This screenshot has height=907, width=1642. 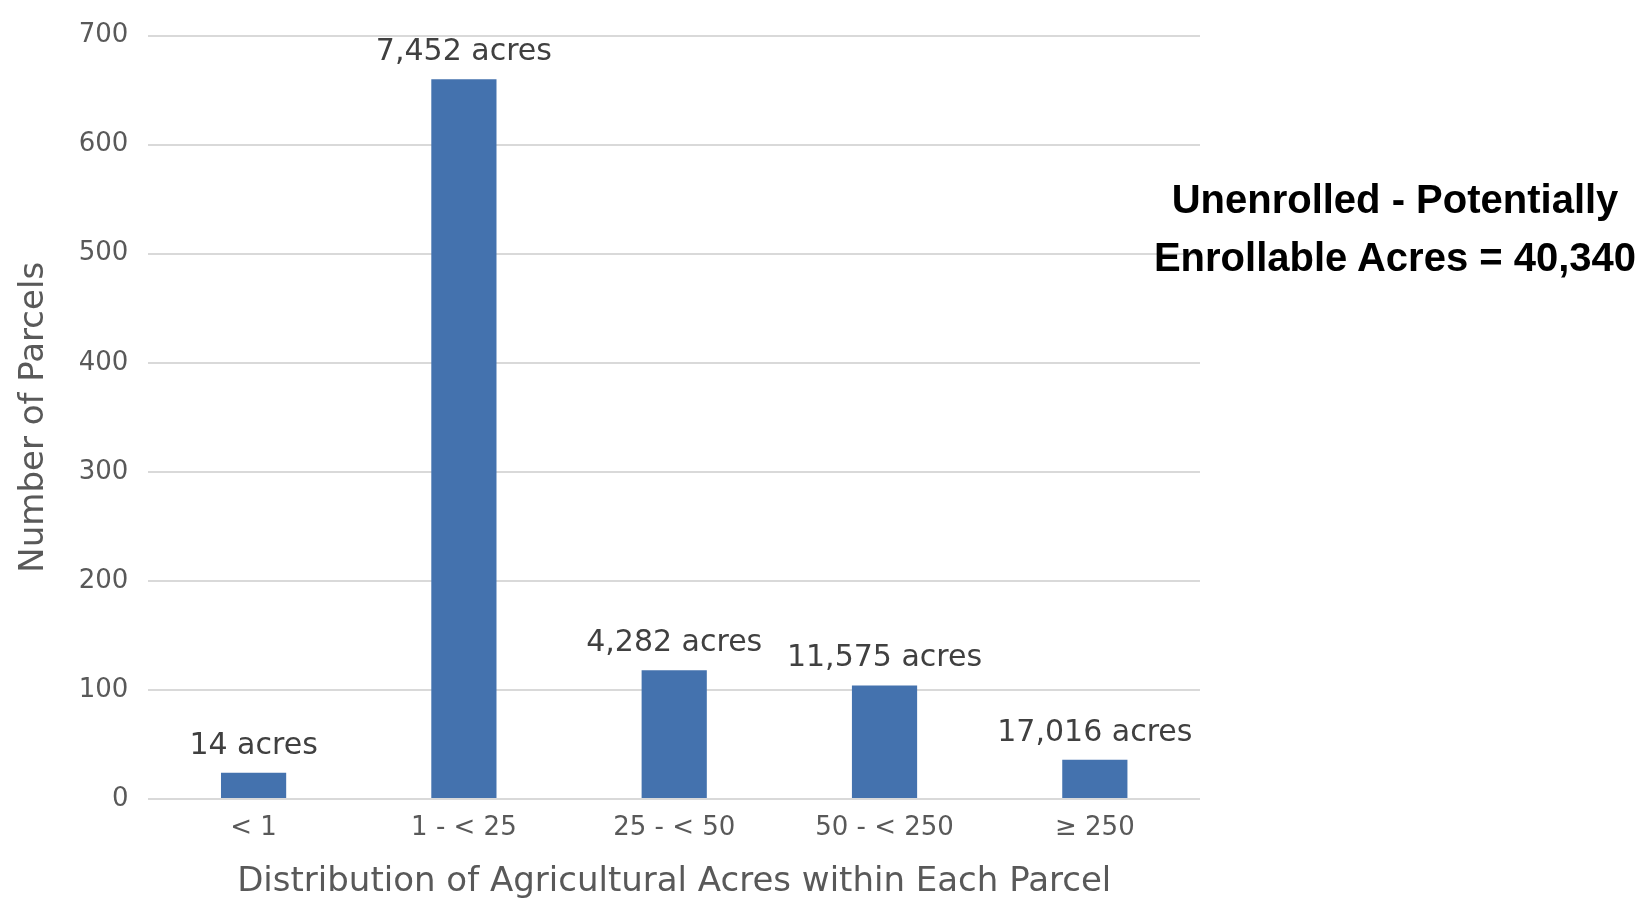 I want to click on annotation: 11,575 acres, so click(x=884, y=656).